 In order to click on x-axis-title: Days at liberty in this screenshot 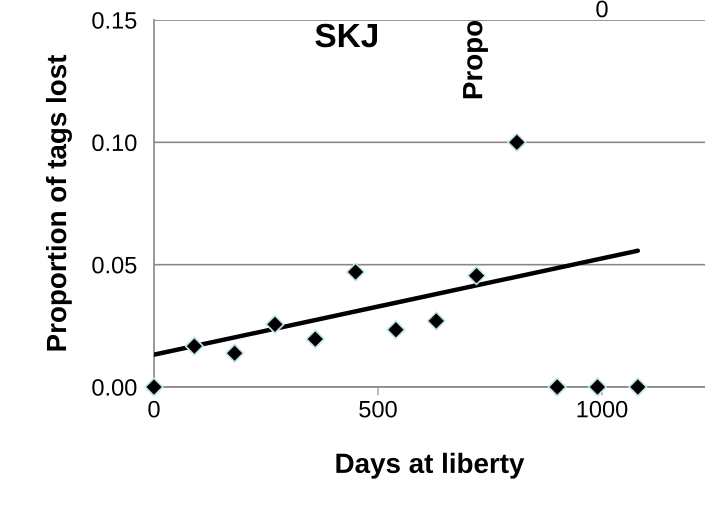, I will do `click(430, 465)`.